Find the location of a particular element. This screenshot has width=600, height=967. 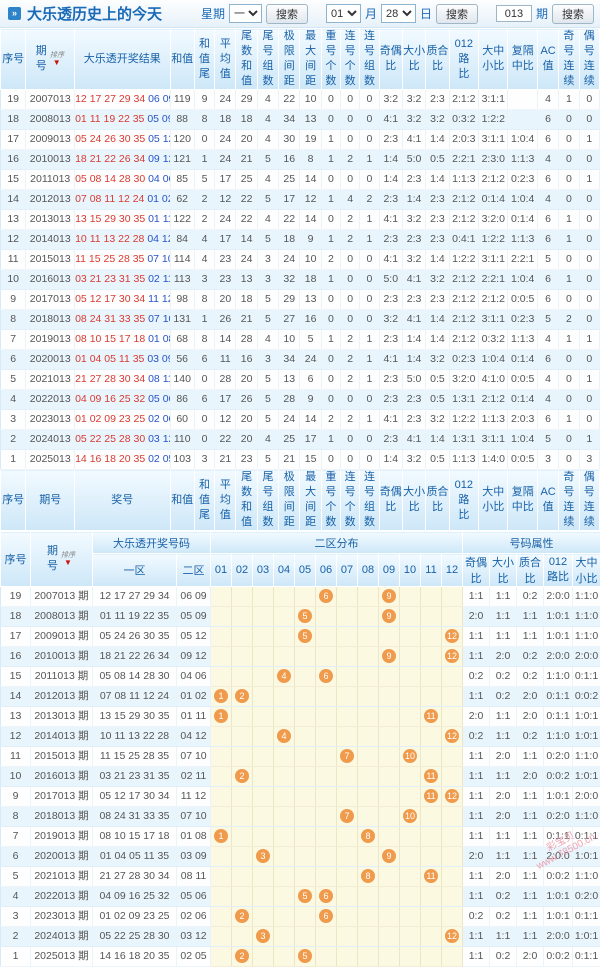

attr-cell: 0:1:1 is located at coordinates (558, 697).